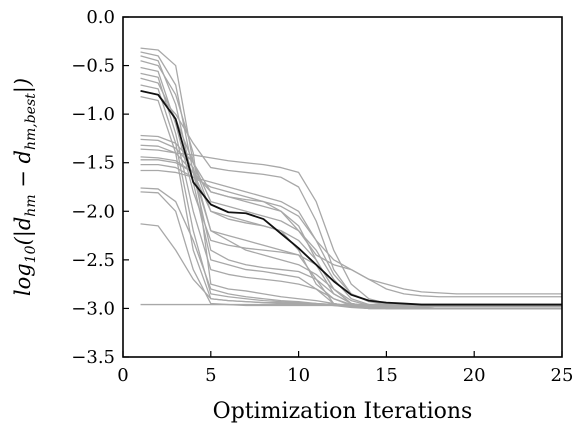 Image resolution: width=574 pixels, height=434 pixels. Describe the element at coordinates (93, 357) in the screenshot. I see `y-tick-label: −3.5` at that location.